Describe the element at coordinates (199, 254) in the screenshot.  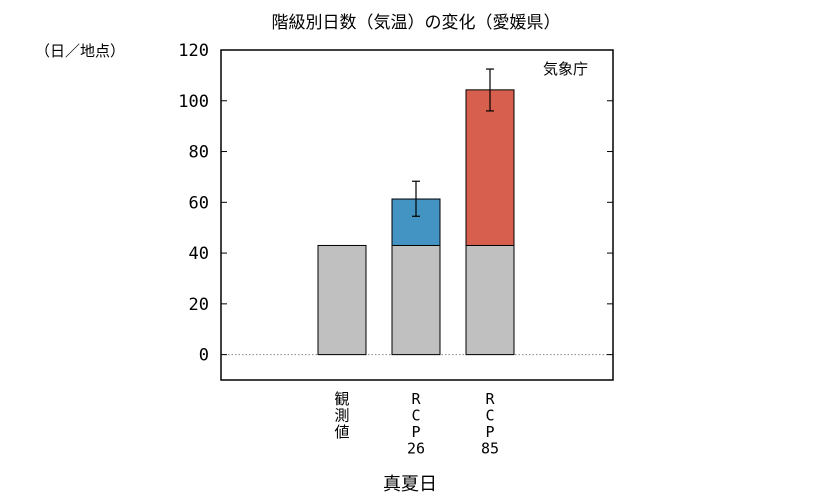
I see `y-tick-label-2: 40` at that location.